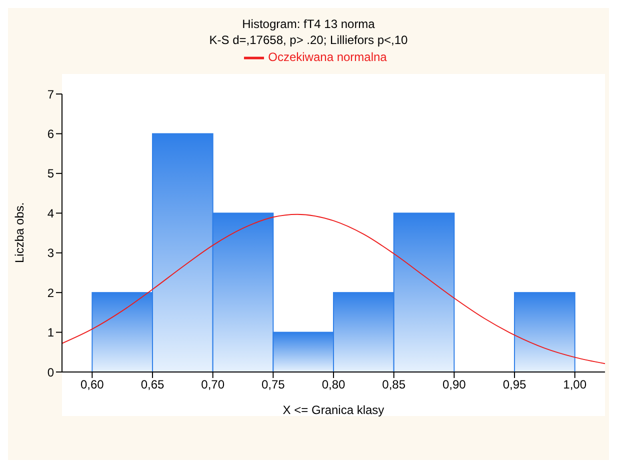  I want to click on x-axis-title: X <= Granica klasy, so click(333, 410).